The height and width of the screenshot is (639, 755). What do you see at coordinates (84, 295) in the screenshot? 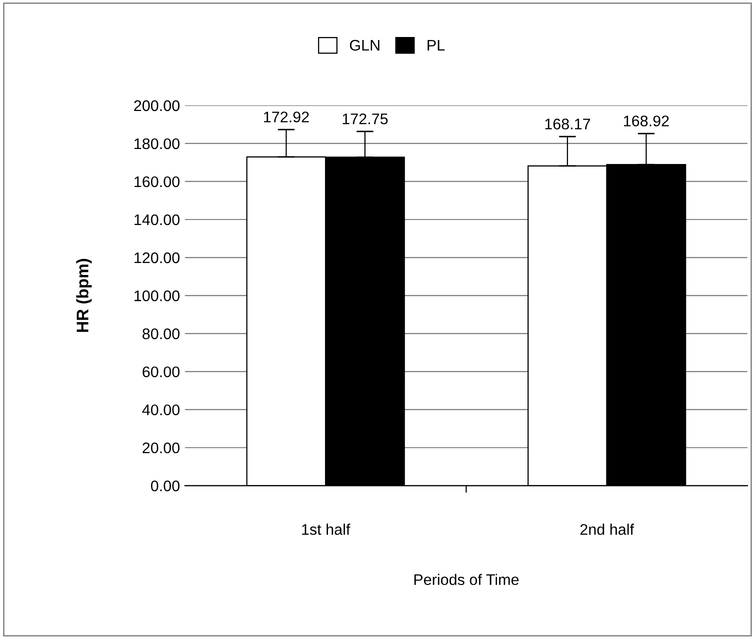
I see `y-axis-title: HR (bpm)` at bounding box center [84, 295].